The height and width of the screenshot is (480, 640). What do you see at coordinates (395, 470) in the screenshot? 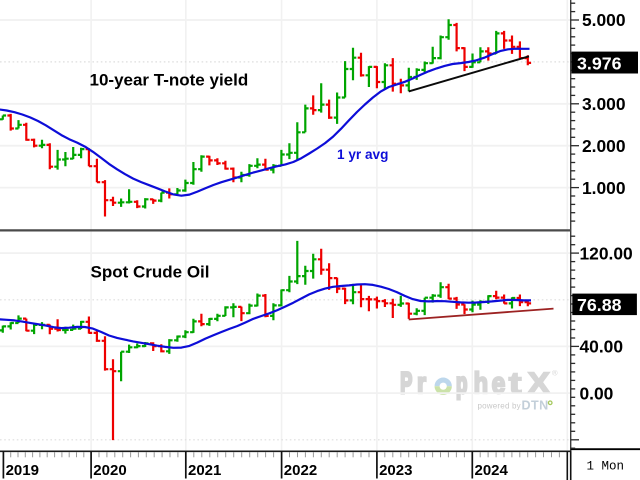
I see `svg-text: 2023` at bounding box center [395, 470].